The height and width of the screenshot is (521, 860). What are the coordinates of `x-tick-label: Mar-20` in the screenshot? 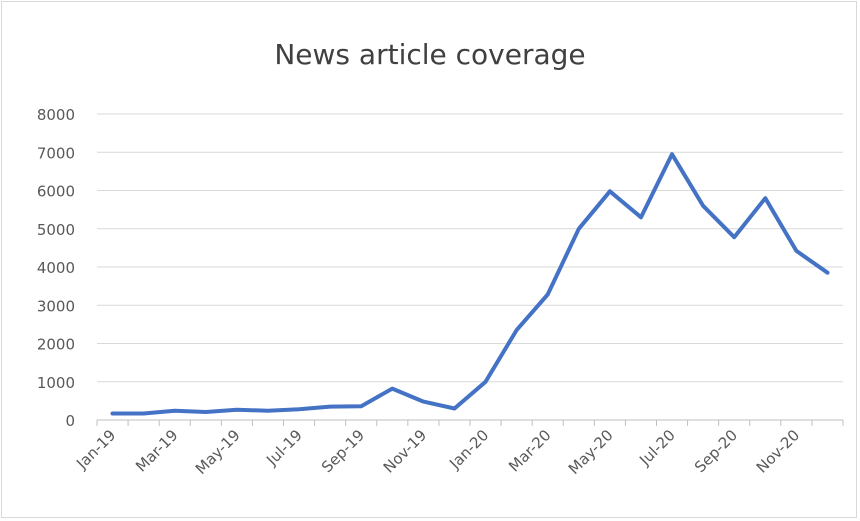 It's located at (529, 450).